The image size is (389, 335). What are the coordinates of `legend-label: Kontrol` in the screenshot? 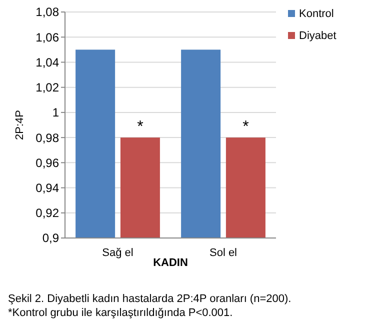 It's located at (316, 14).